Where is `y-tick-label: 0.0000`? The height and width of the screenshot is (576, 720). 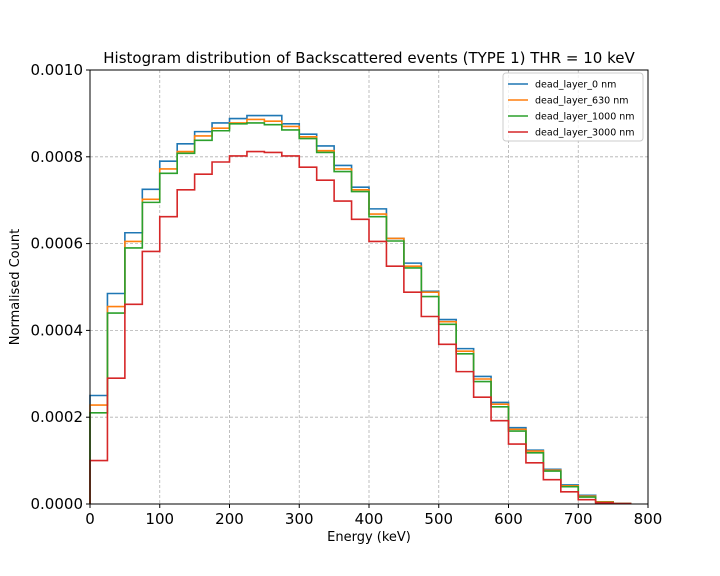
y-tick-label: 0.0000 is located at coordinates (57, 504).